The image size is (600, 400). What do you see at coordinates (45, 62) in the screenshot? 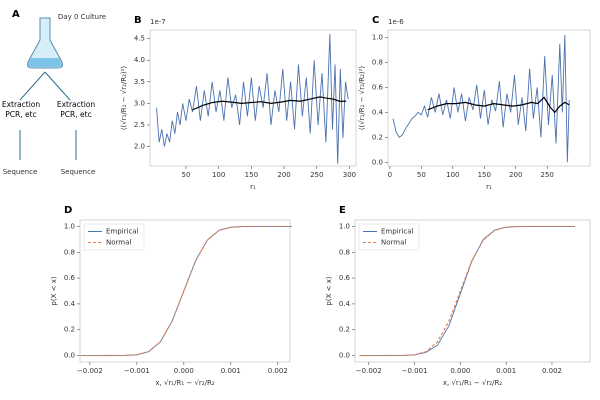
I see `flask-liquid` at bounding box center [45, 62].